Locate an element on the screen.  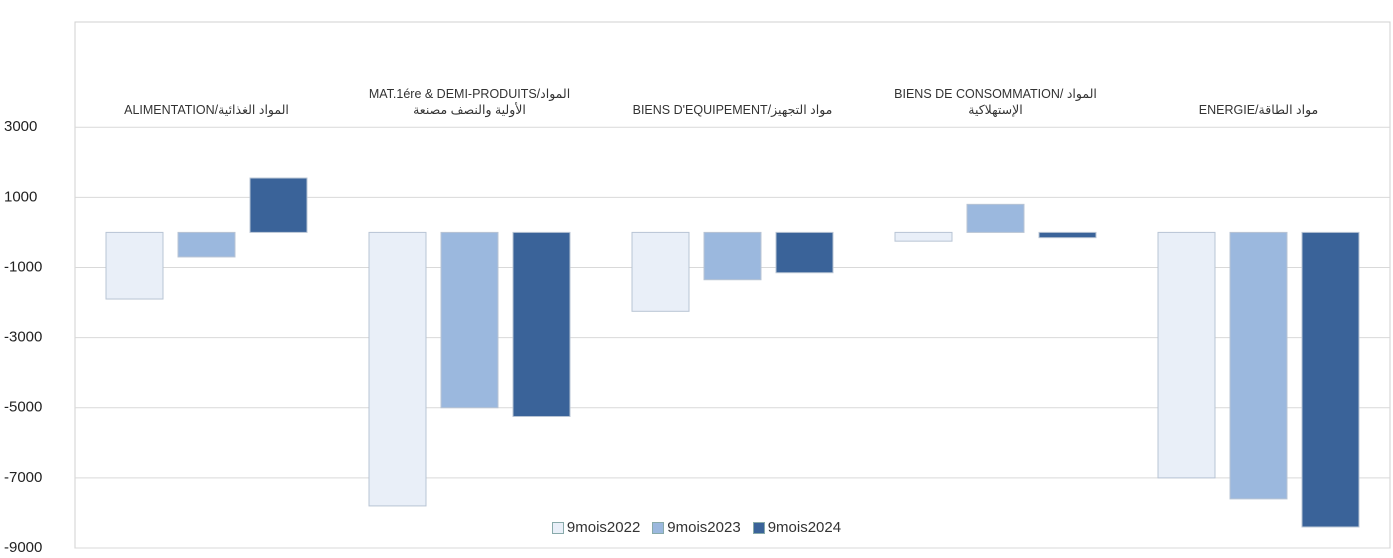
y-tick-label: -3000 is located at coordinates (23, 337).